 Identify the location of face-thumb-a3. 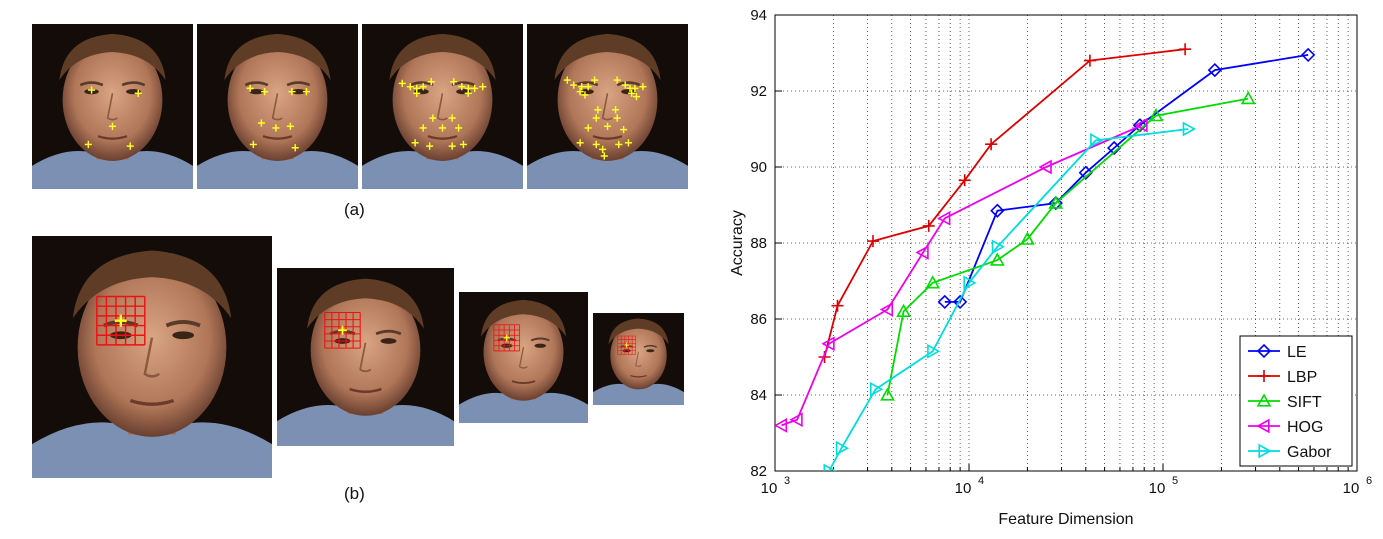
(442, 106).